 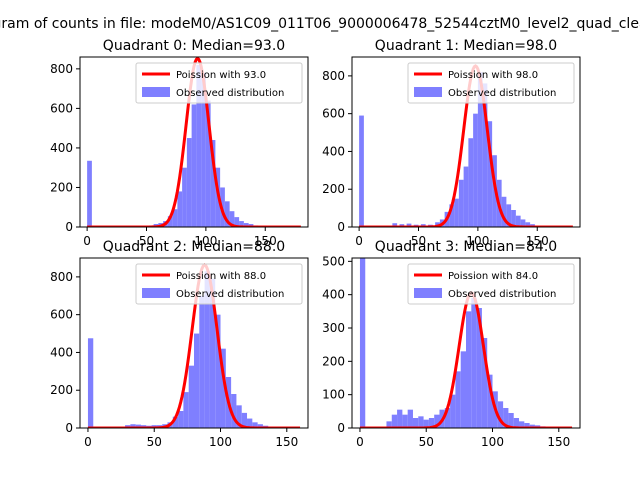 I want to click on x-tick-label: 100, so click(x=205, y=241).